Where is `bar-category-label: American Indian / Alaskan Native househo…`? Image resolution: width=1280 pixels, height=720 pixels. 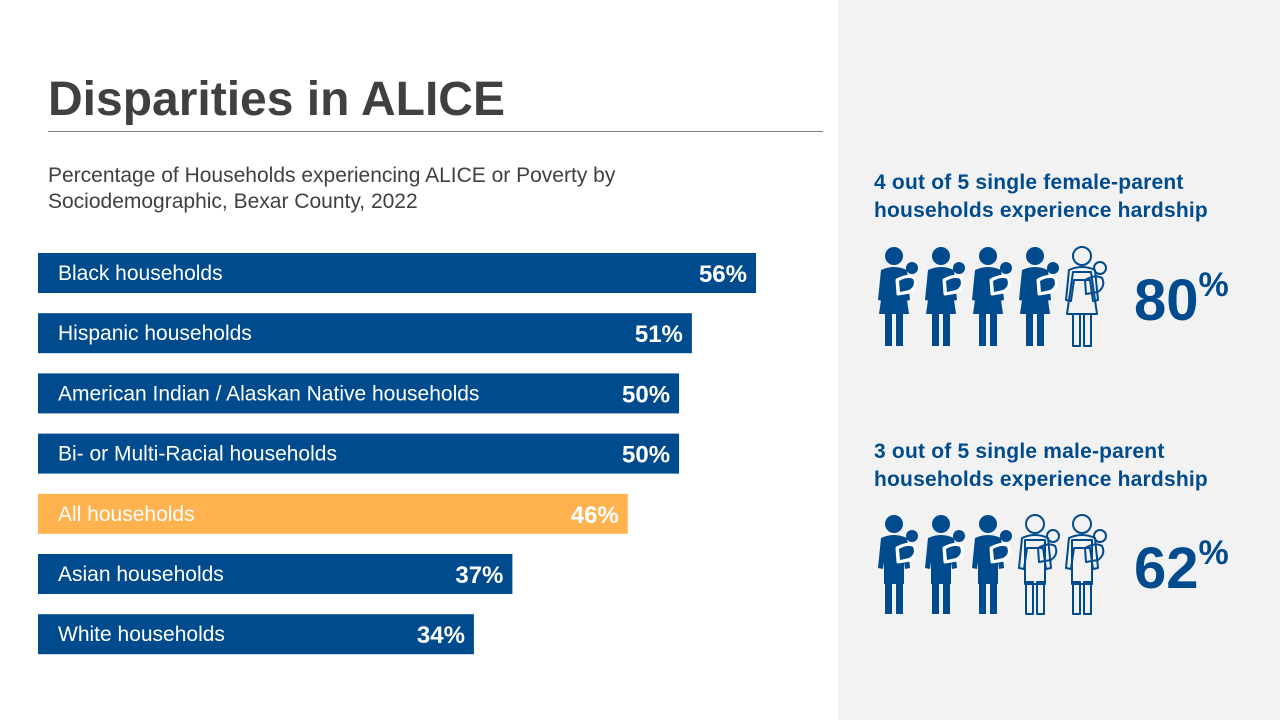 bar-category-label: American Indian / Alaskan Native househo… is located at coordinates (268, 393).